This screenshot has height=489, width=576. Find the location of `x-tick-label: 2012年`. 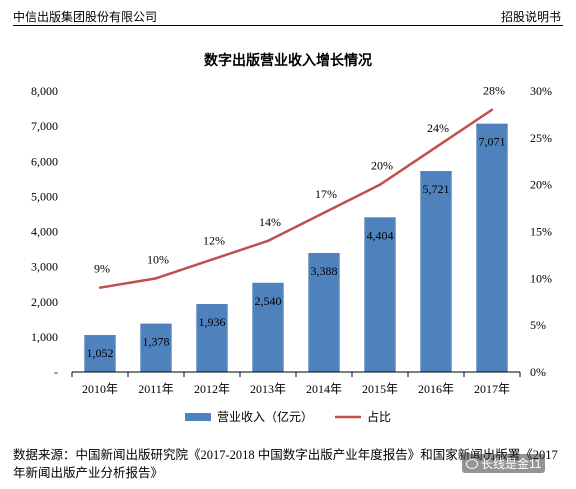

x-tick-label: 2012年 is located at coordinates (212, 389).